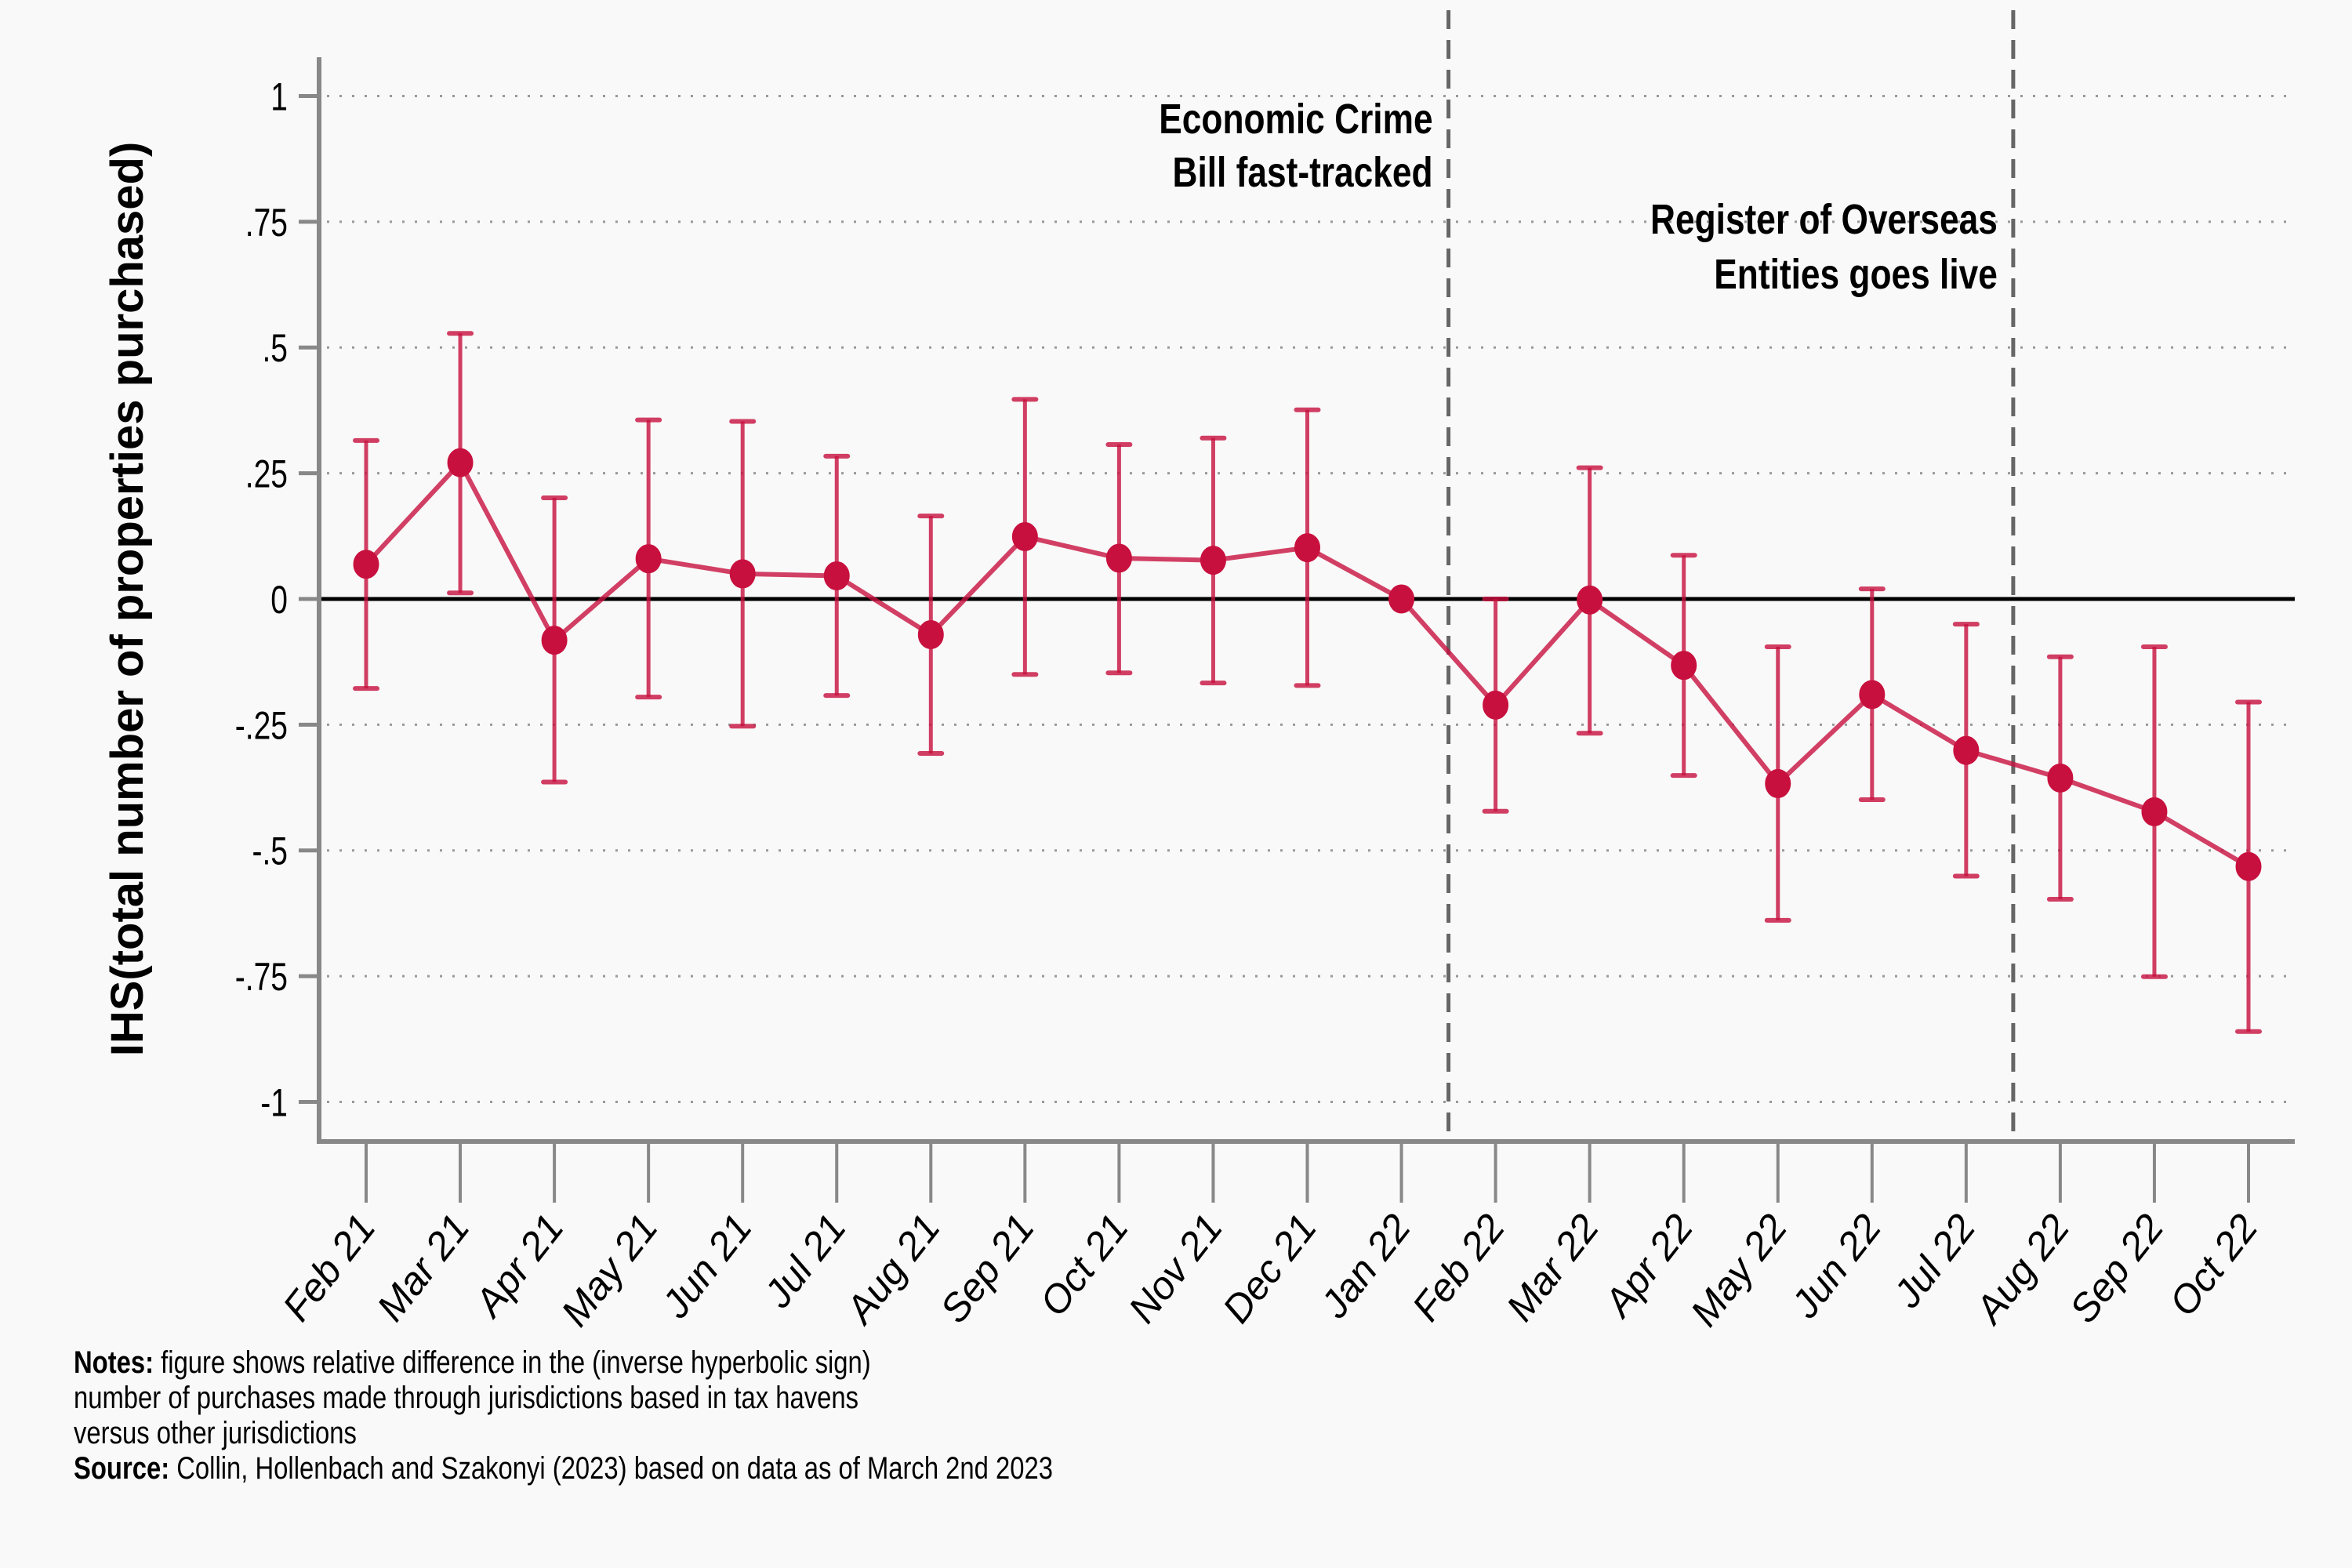 This screenshot has height=1568, width=2352. Describe the element at coordinates (987, 1268) in the screenshot. I see `x-tick-label: Sep 21` at that location.